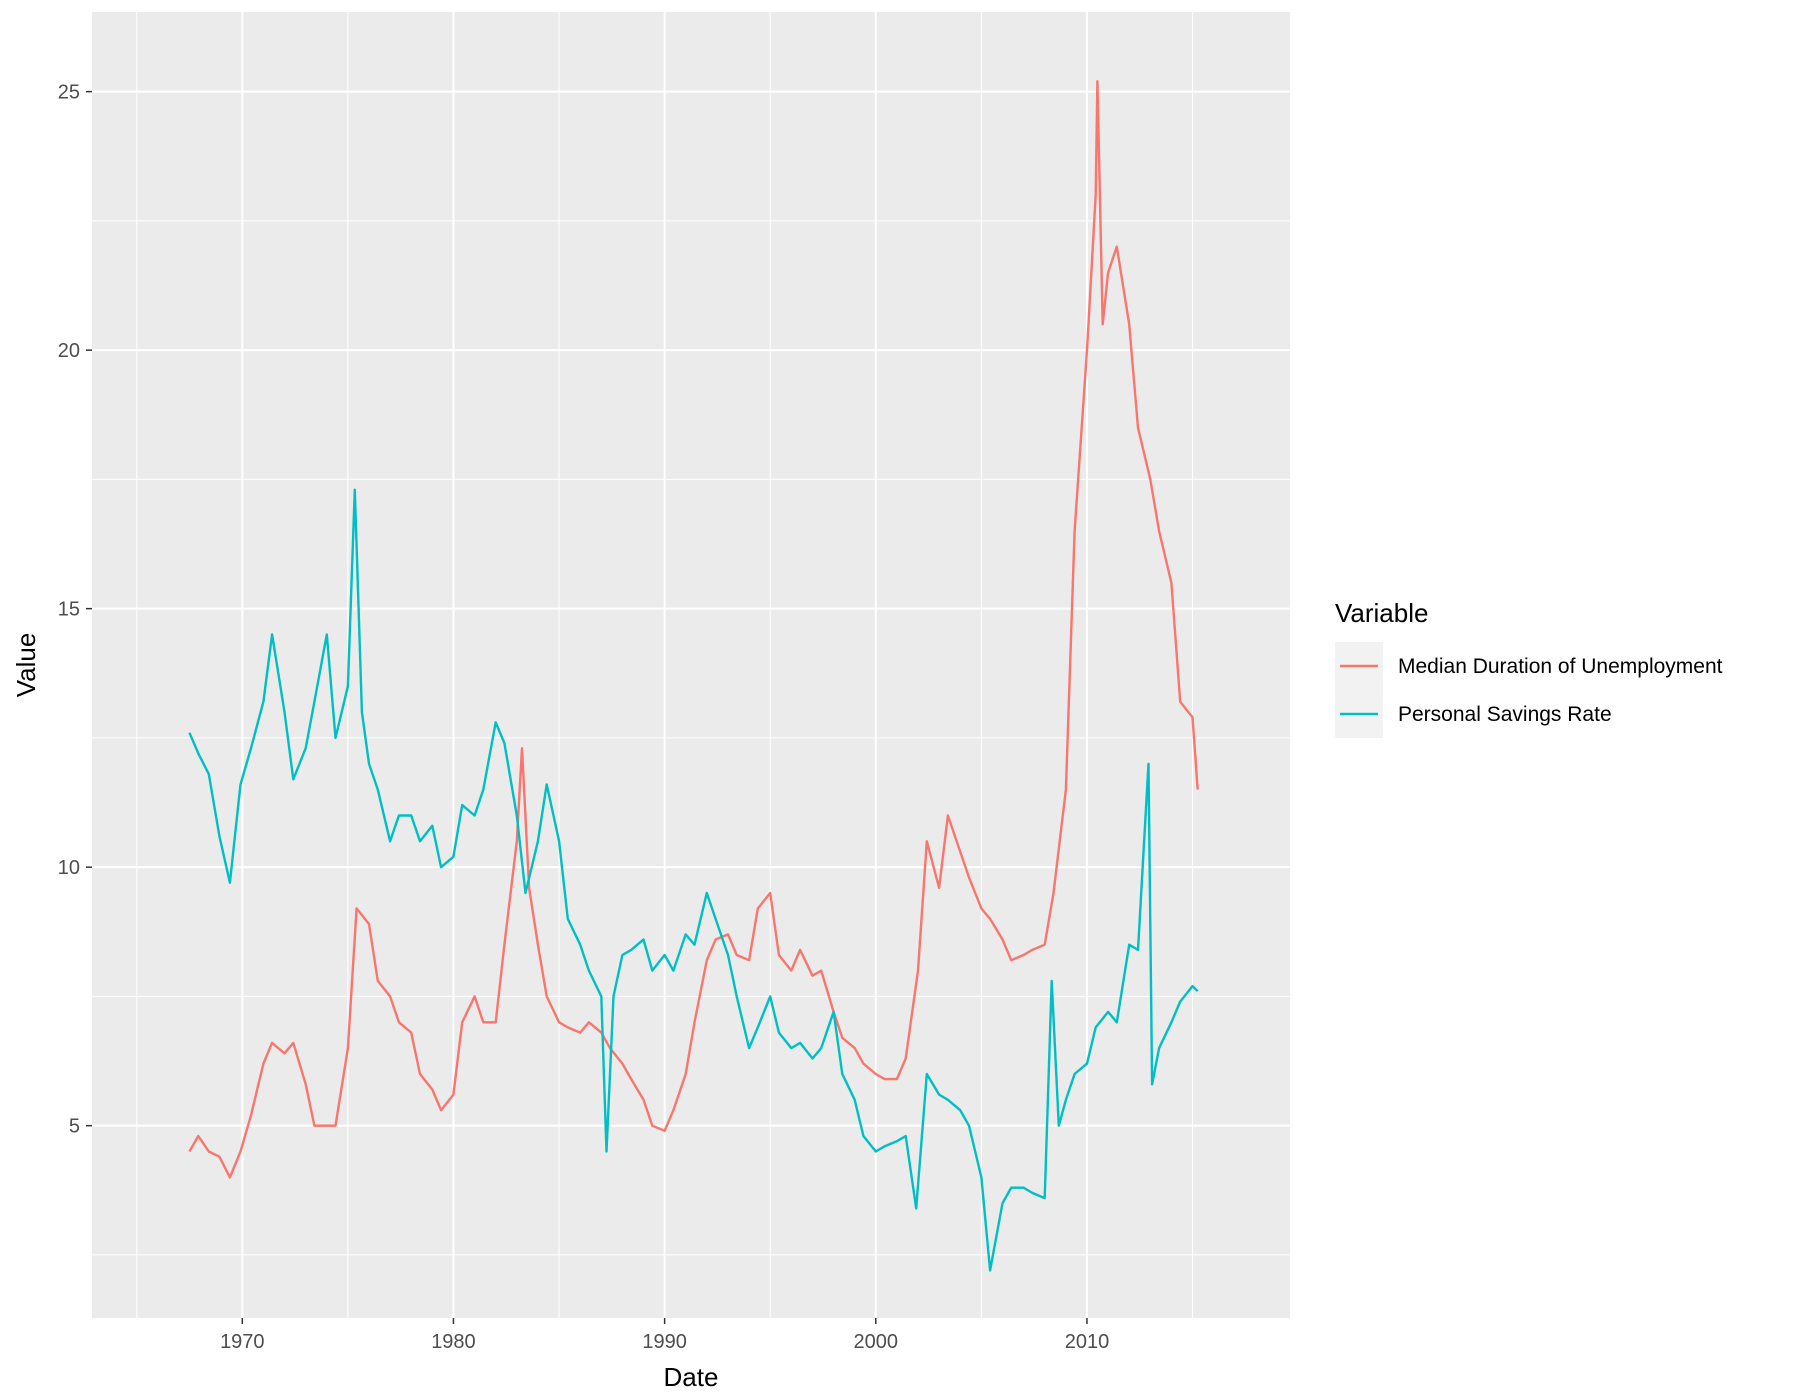  Describe the element at coordinates (26, 665) in the screenshot. I see `y-axis-title: Value` at that location.